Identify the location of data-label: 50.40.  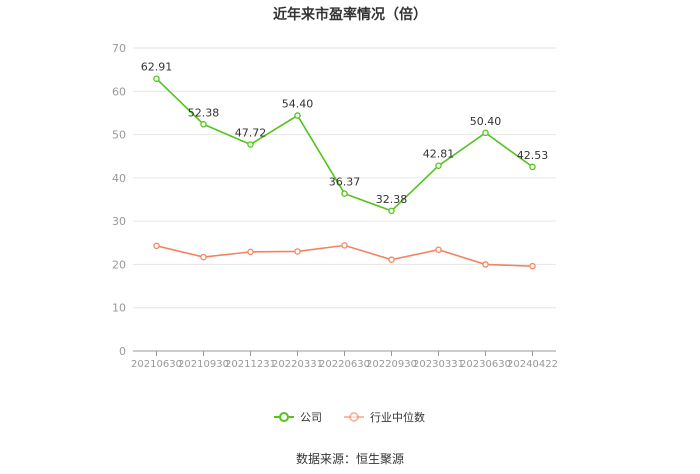
(486, 121).